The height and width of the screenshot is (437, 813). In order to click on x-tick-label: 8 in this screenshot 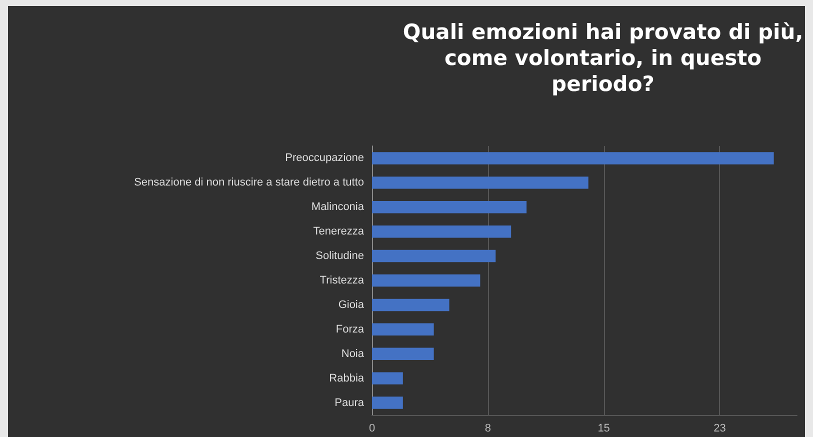, I will do `click(487, 428)`.